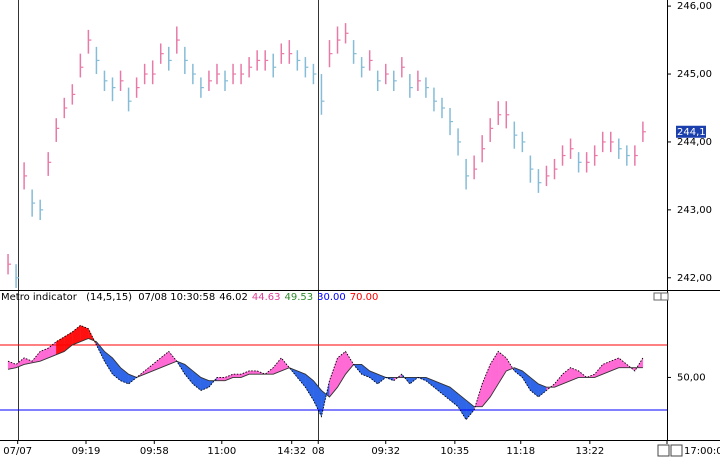  Describe the element at coordinates (454, 451) in the screenshot. I see `x-tick-label: 10:35` at that location.